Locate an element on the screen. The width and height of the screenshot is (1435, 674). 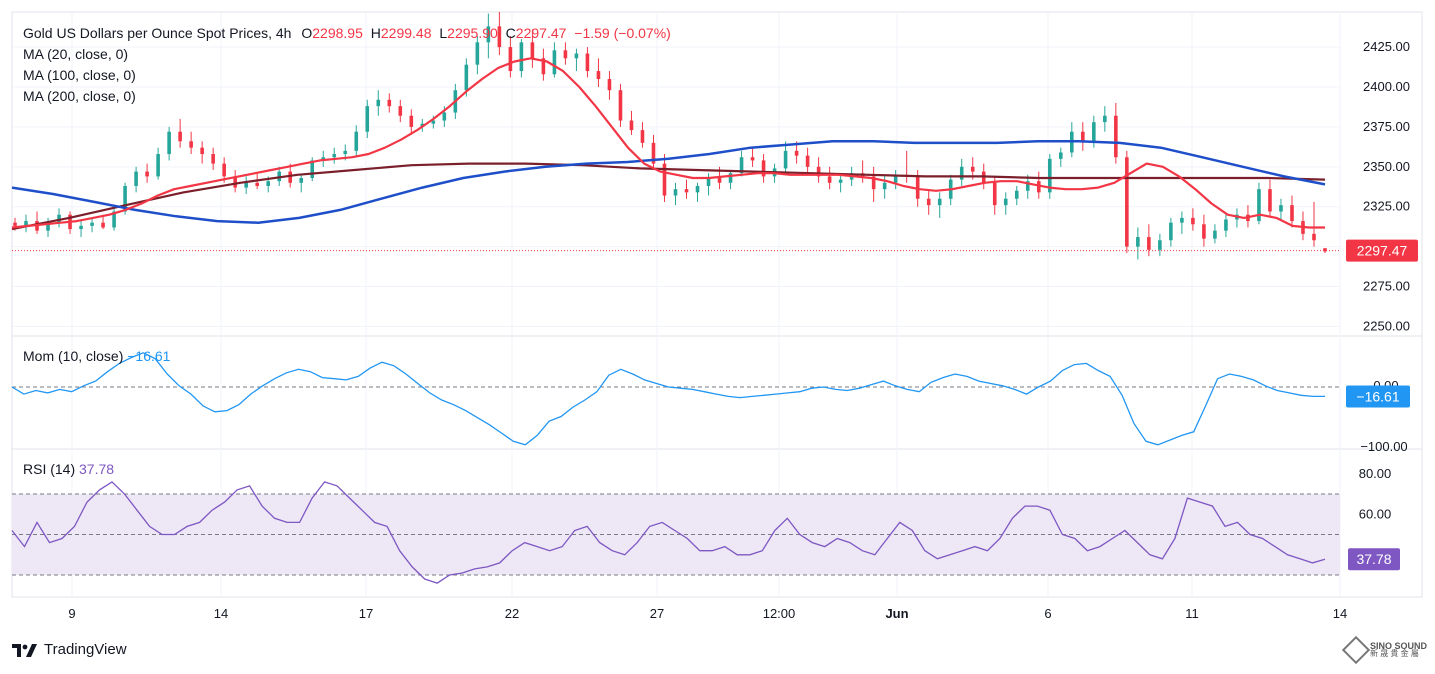
low-value: 2295.90 is located at coordinates (472, 33).